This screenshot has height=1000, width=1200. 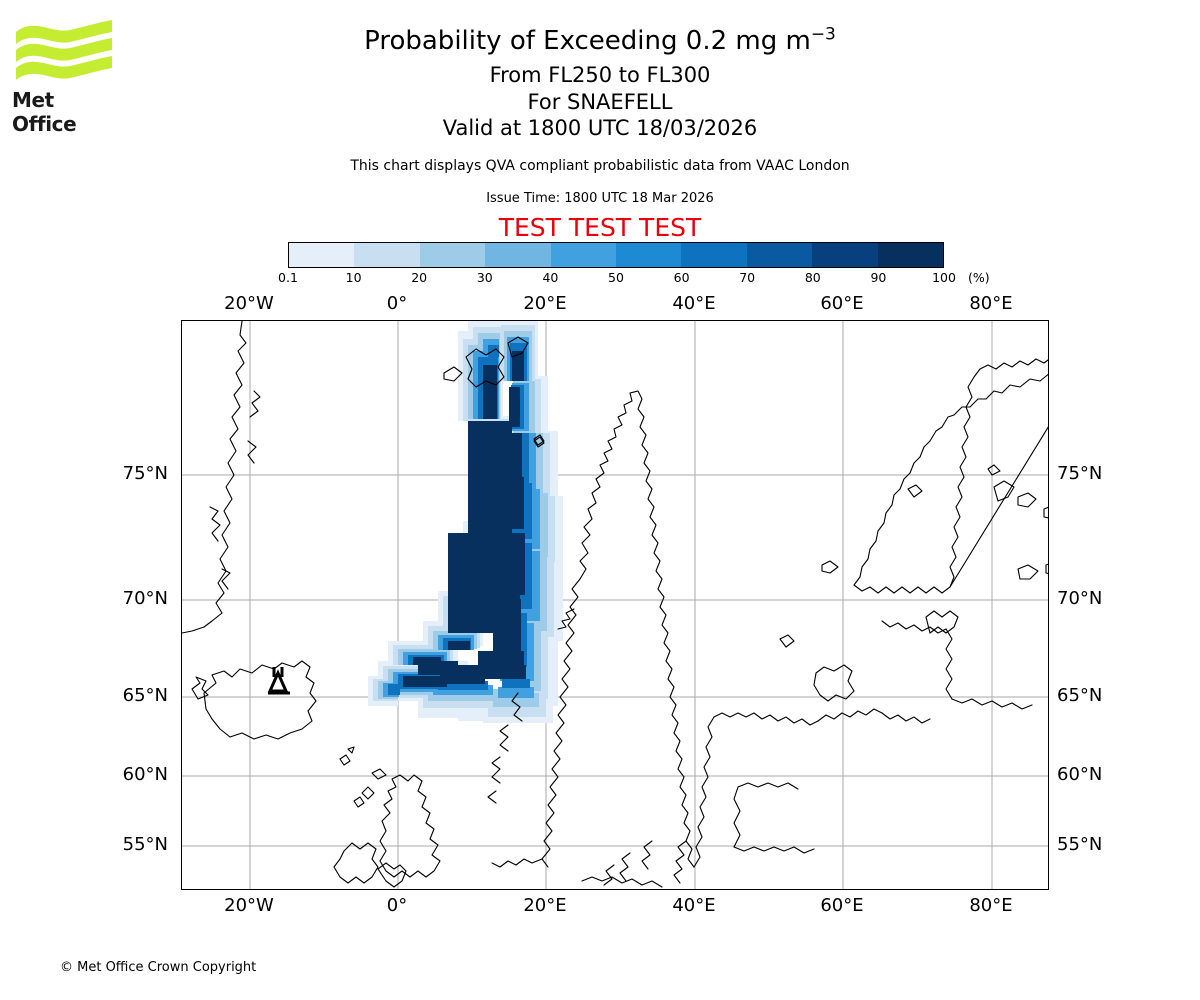 What do you see at coordinates (550, 277) in the screenshot?
I see `colorbar-tick-40: 40` at bounding box center [550, 277].